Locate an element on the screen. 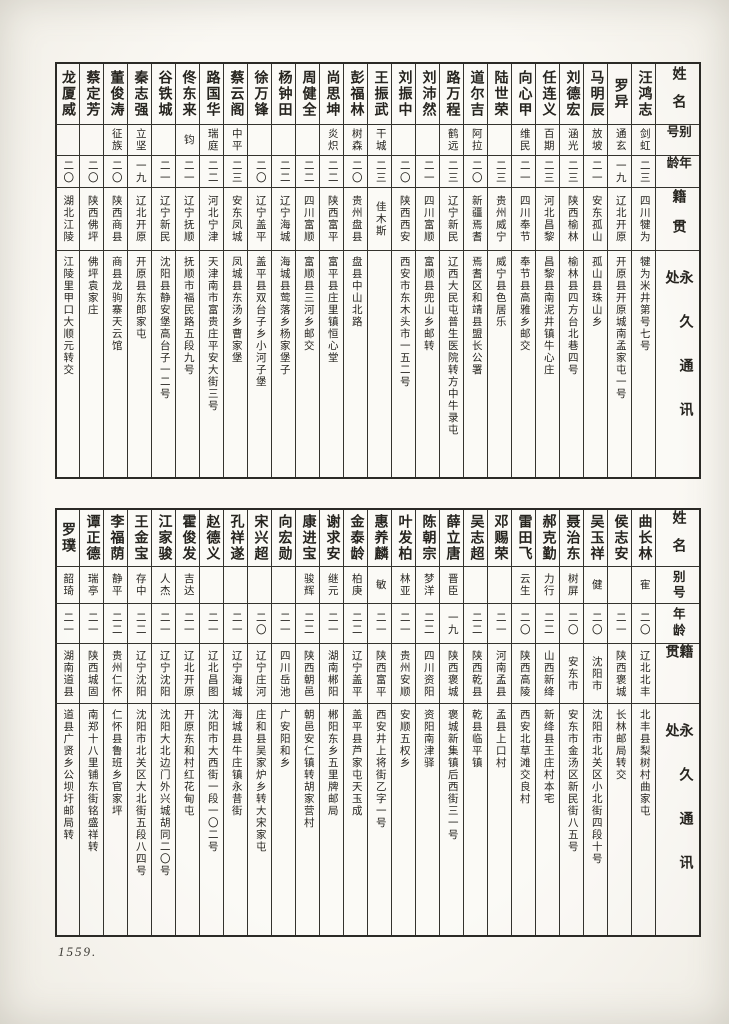  name-cell: 徐万锋 is located at coordinates (259, 94).